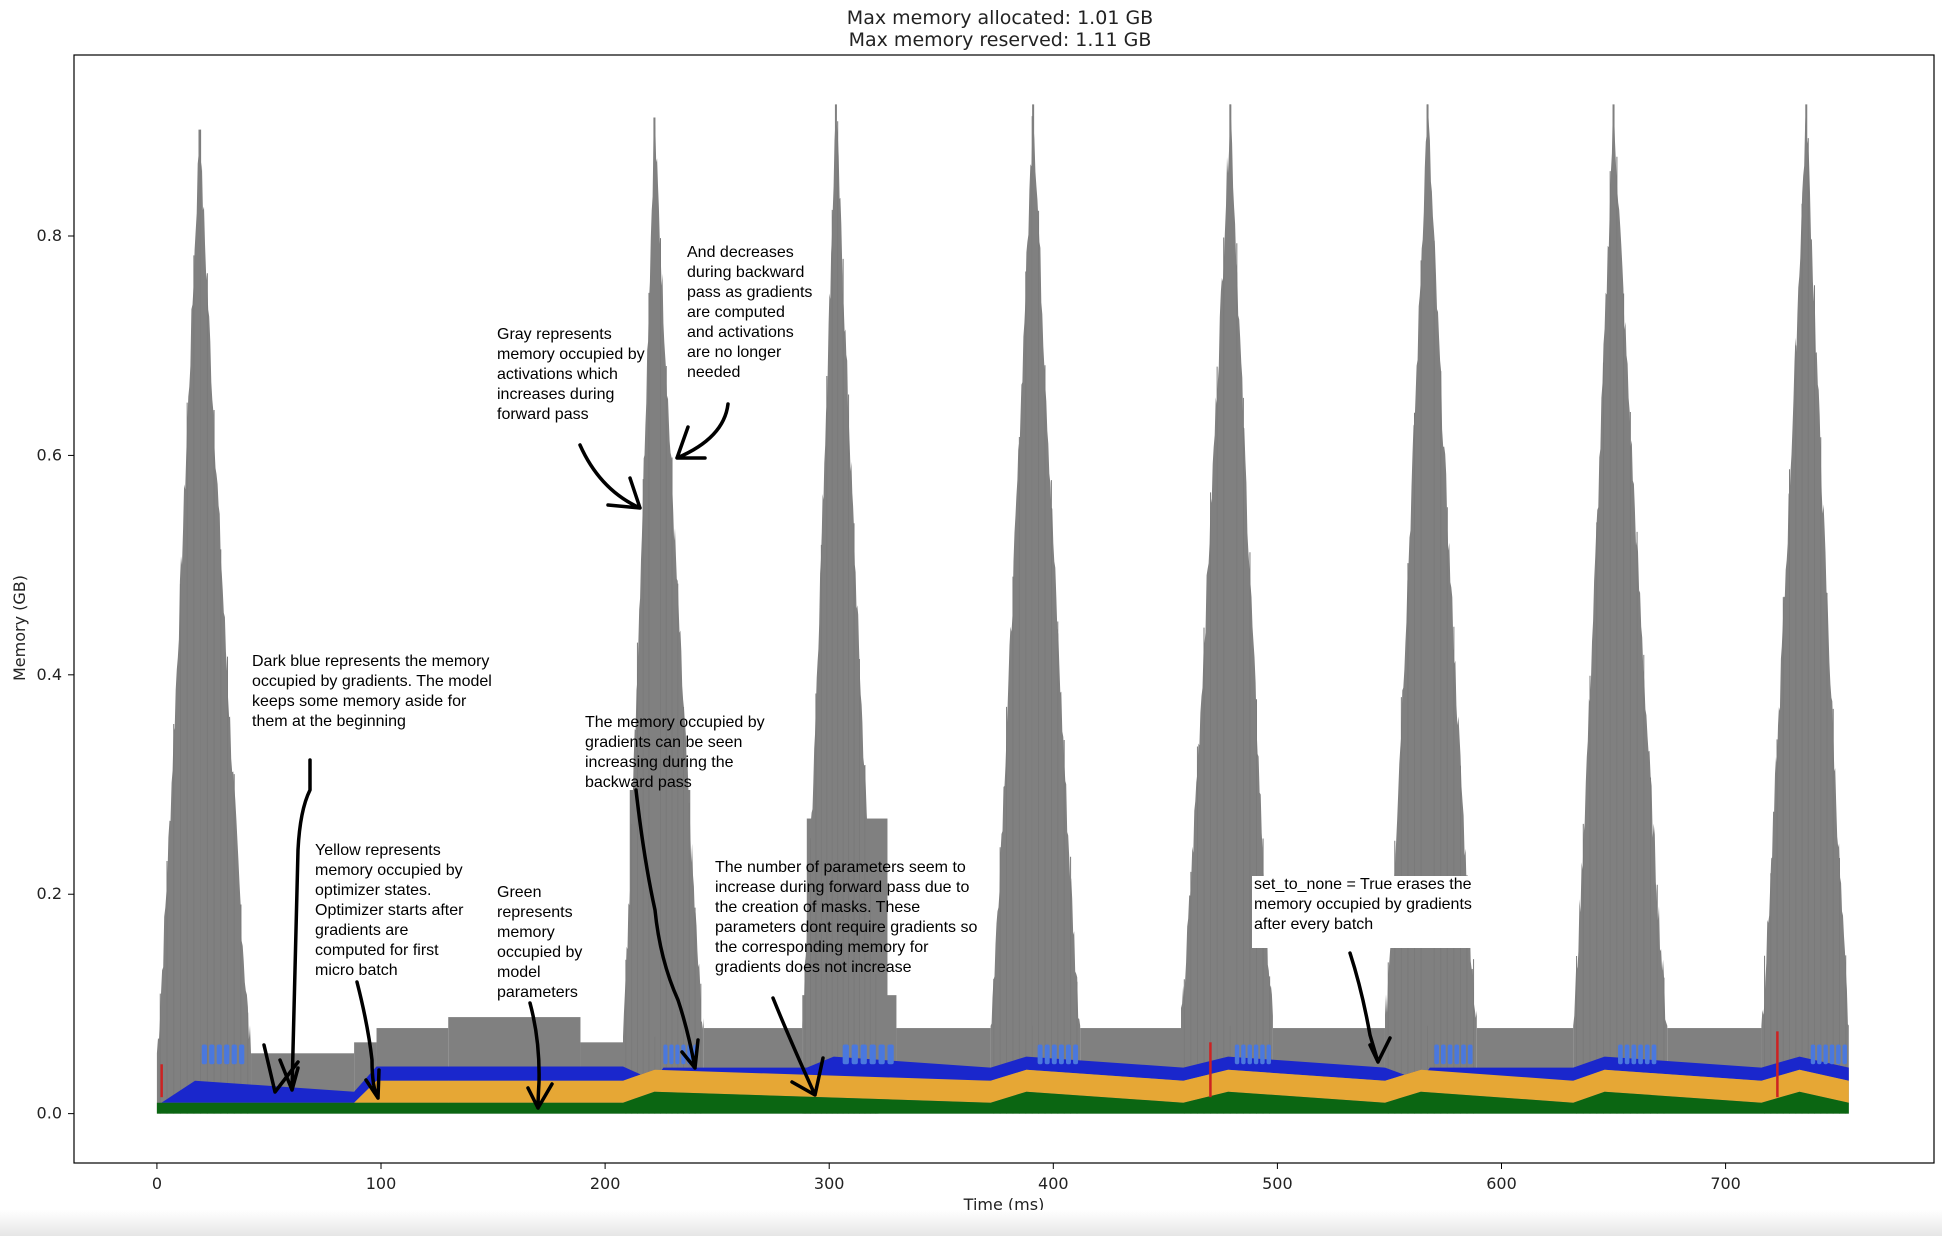 The height and width of the screenshot is (1240, 1942). I want to click on arrow-masks, so click(798, 1046).